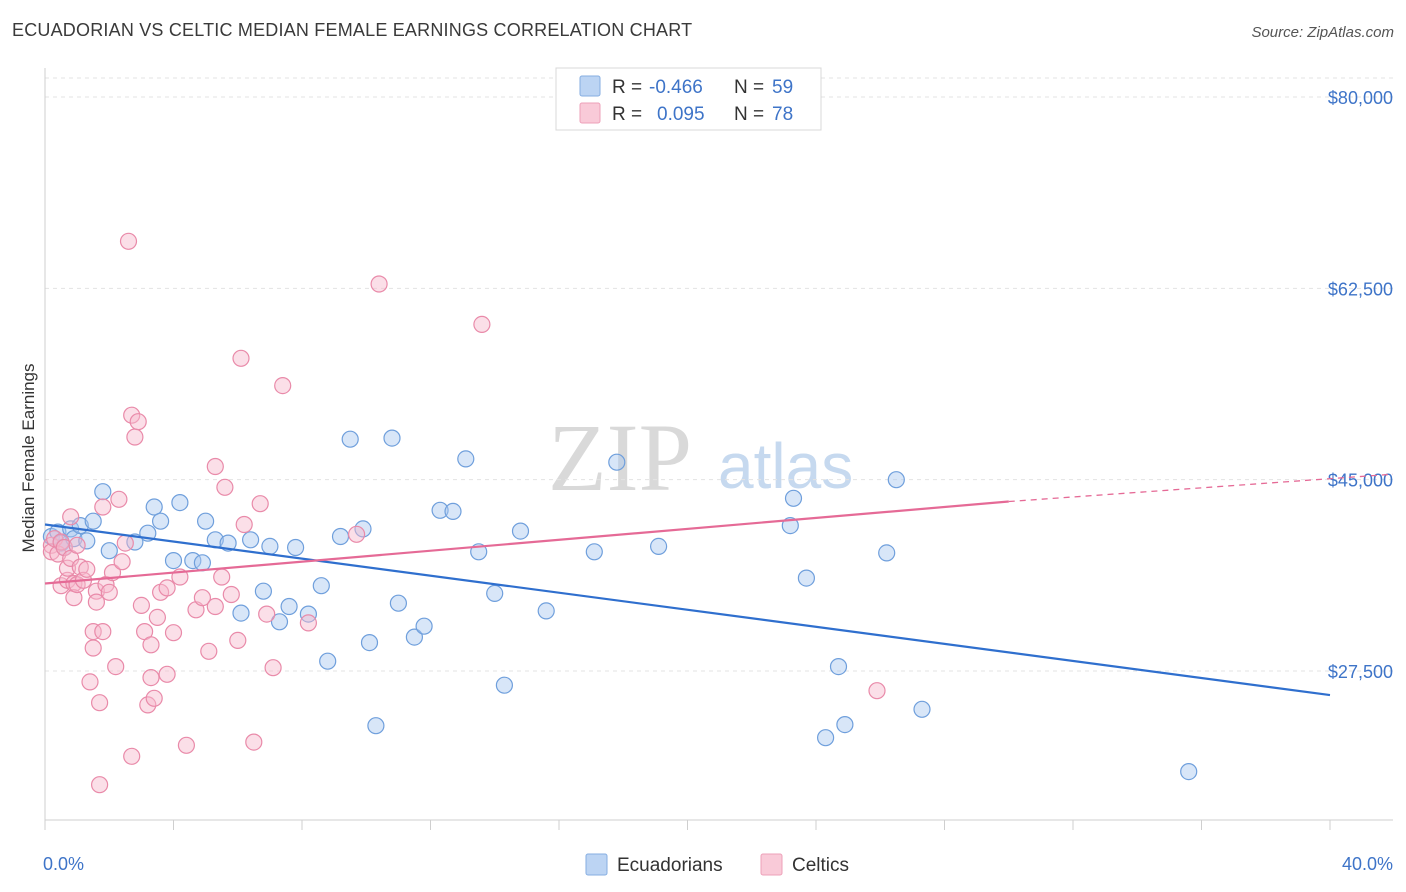  I want to click on y-axis-label: Median Female Earnings, so click(28, 458).